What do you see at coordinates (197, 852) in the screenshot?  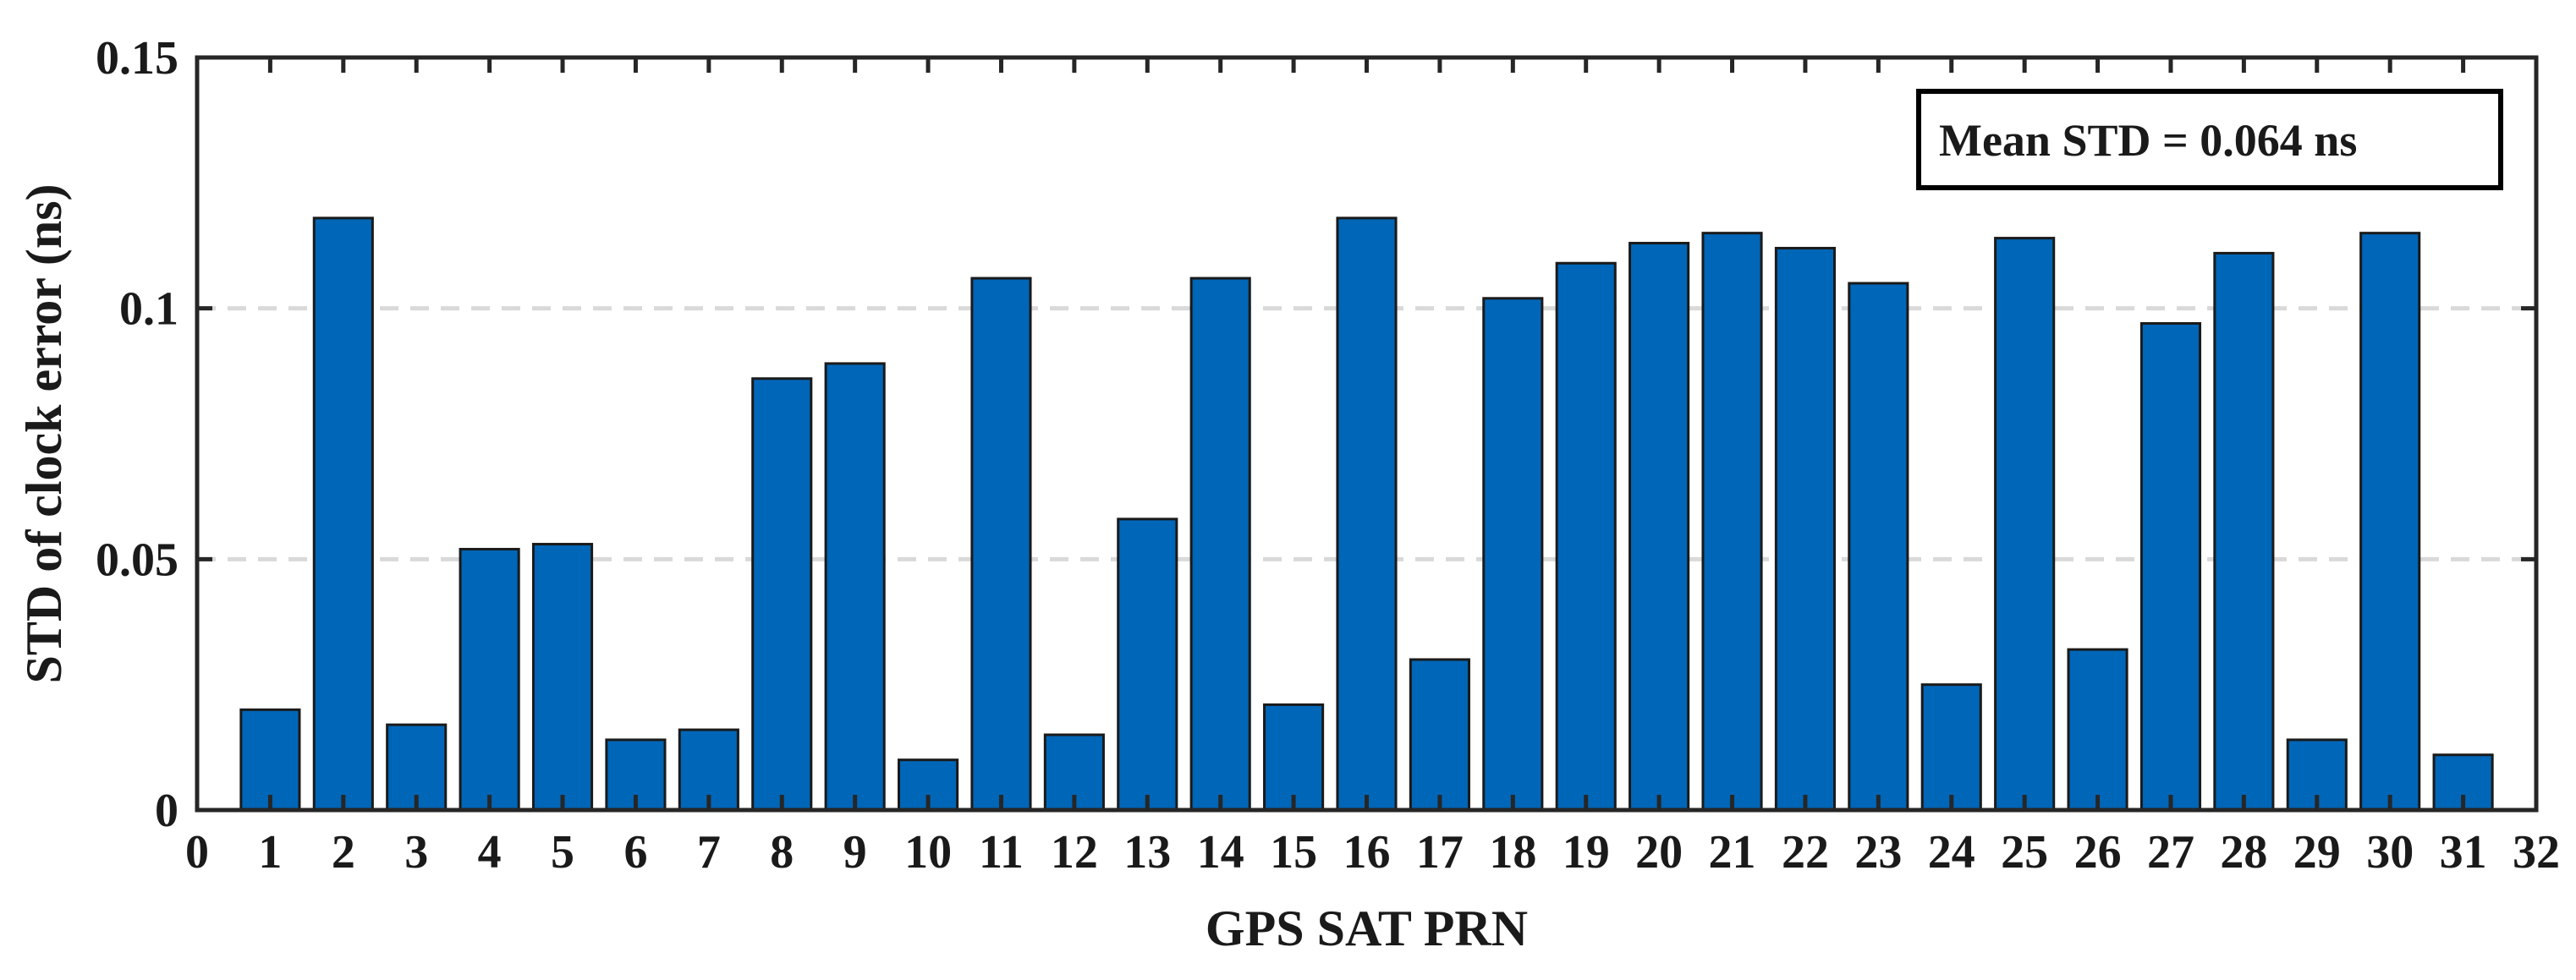 I see `x-tick-label: 0` at bounding box center [197, 852].